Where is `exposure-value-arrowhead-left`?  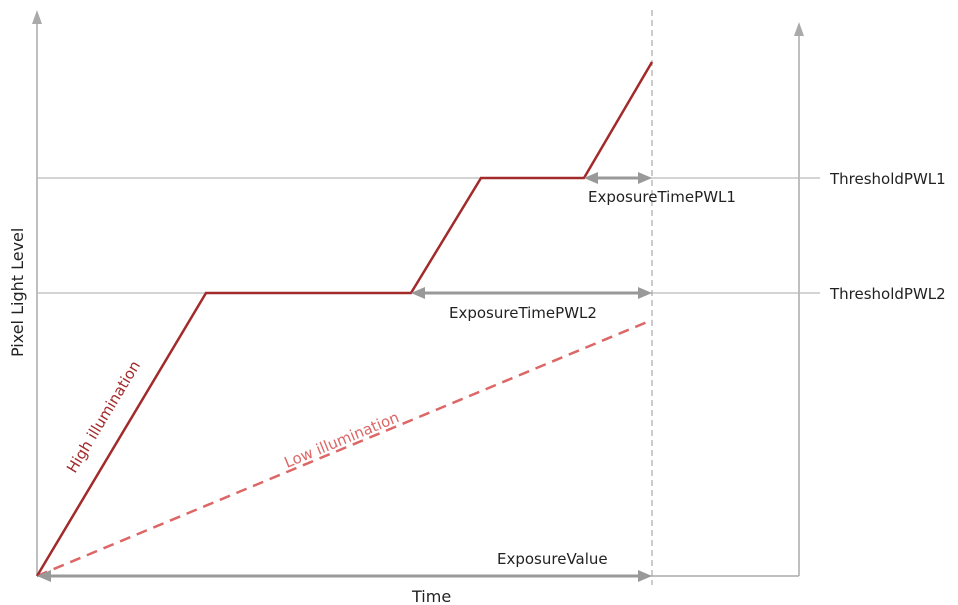 exposure-value-arrowhead-left is located at coordinates (44, 576).